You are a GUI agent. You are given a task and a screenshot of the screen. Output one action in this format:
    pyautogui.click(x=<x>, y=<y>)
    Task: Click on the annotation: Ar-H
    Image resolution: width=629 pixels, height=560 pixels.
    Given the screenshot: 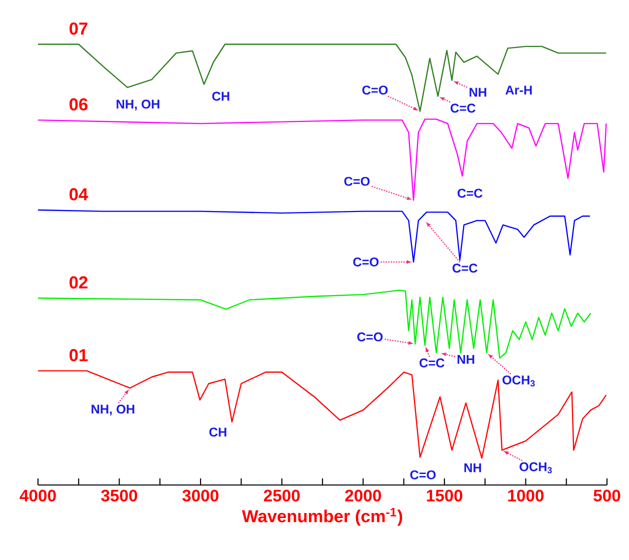 What is the action you would take?
    pyautogui.click(x=518, y=90)
    